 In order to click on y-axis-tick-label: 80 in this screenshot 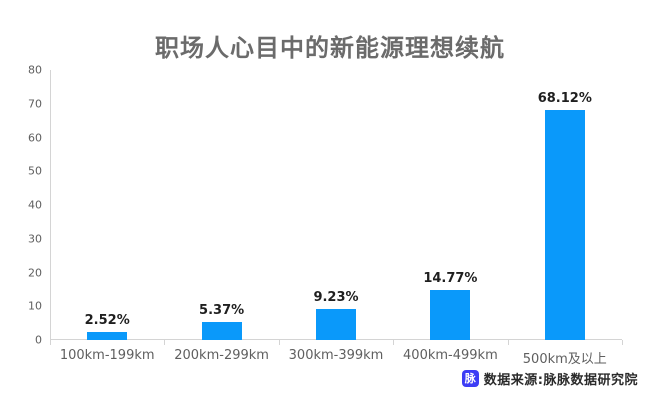, I will do `click(35, 70)`.